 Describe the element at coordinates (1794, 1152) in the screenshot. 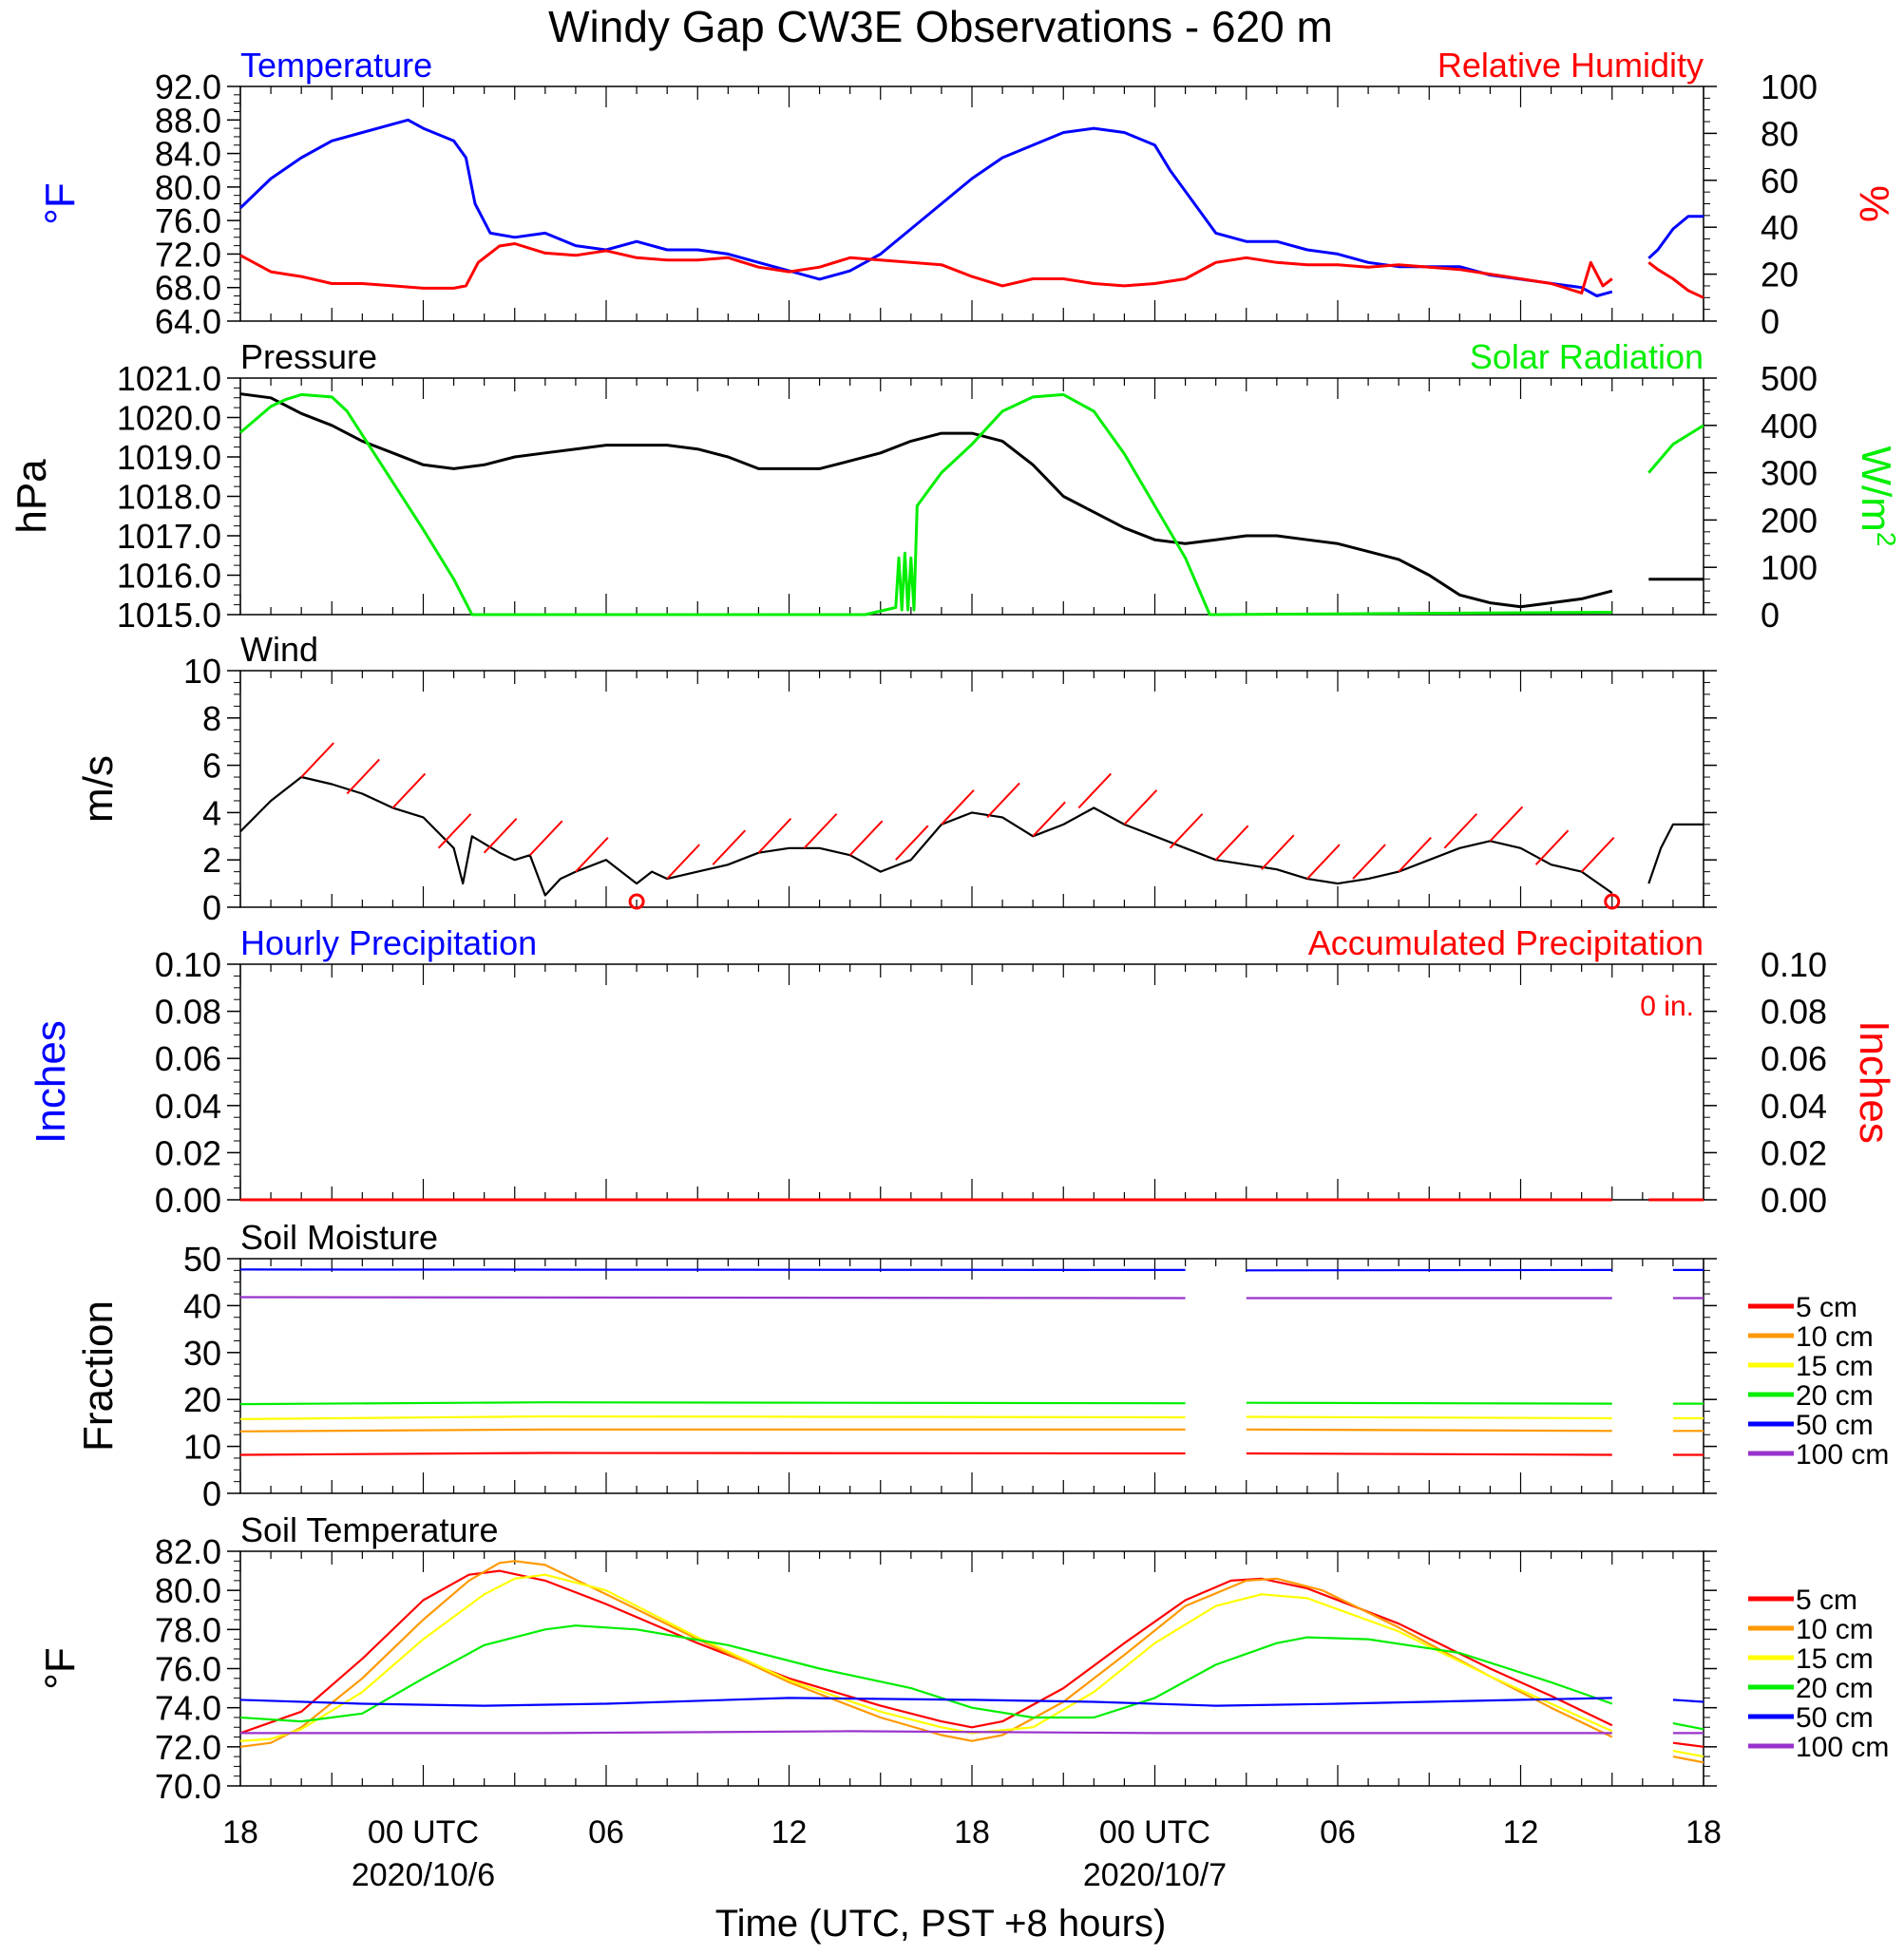

I see `y-tick-label-right: 0.02` at that location.